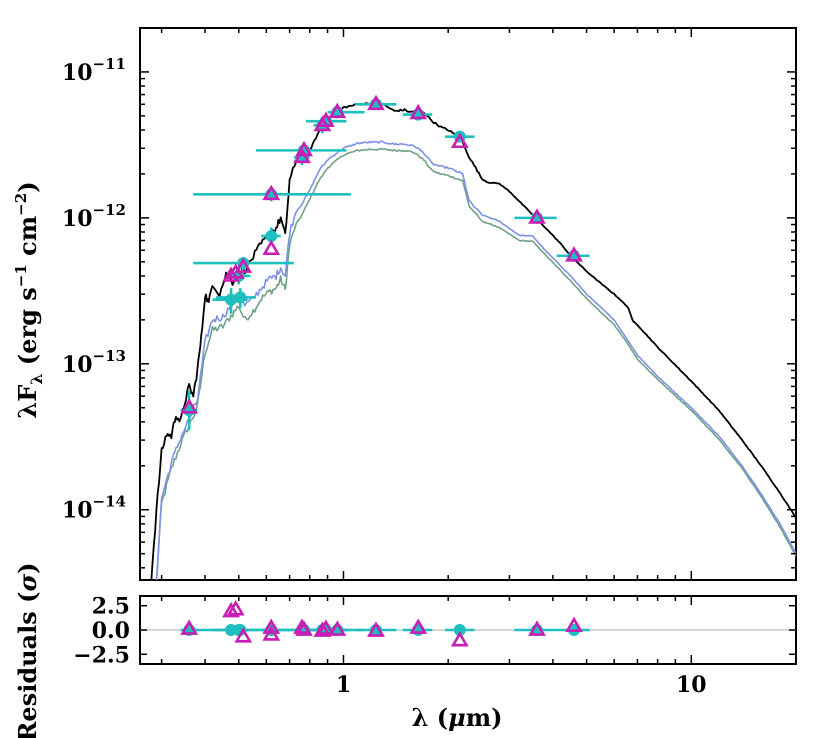  What do you see at coordinates (111, 631) in the screenshot?
I see `residual-y-tick-label: 0.0` at bounding box center [111, 631].